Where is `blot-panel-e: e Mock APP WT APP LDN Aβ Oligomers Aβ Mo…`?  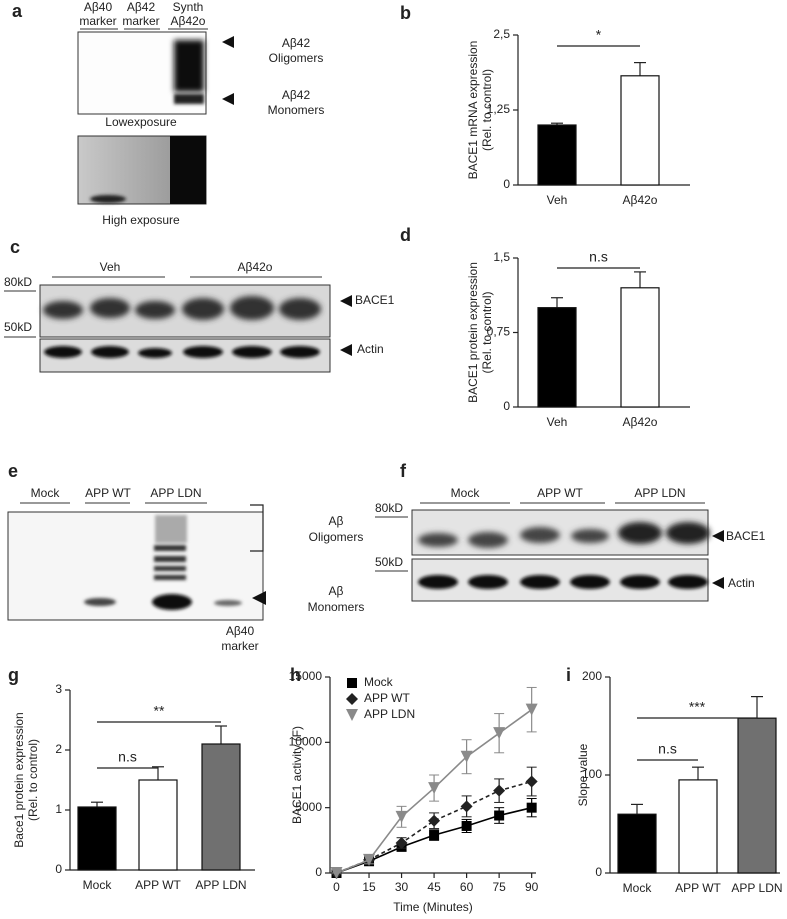
blot-panel-e: e Mock APP WT APP LDN Aβ Oligomers Aβ Mo… is located at coordinates (186, 557).